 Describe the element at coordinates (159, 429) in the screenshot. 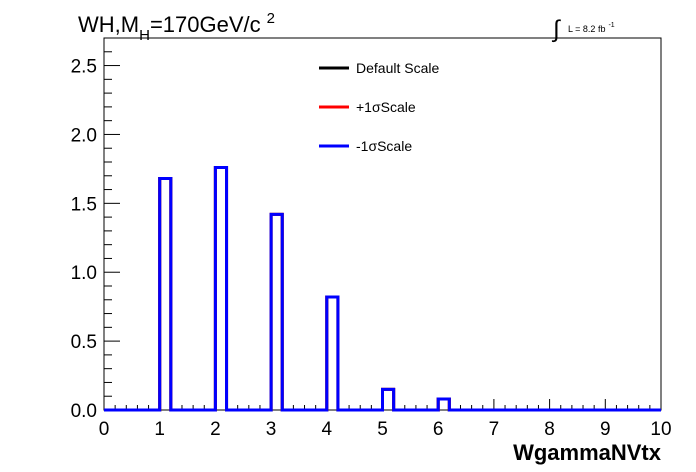

I see `x-tick-label: 1` at that location.